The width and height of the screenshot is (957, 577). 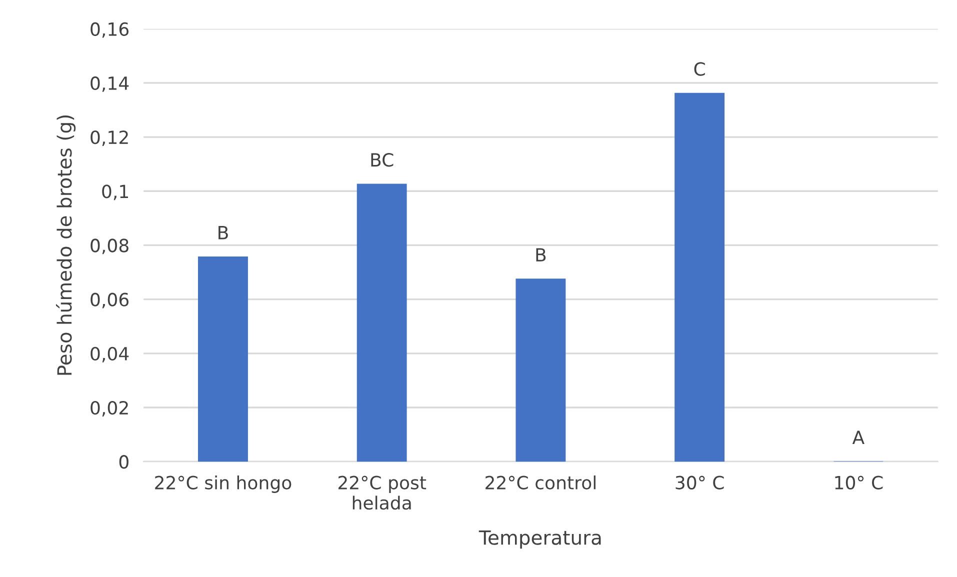 I want to click on y-tick-label: 0,04, so click(x=109, y=354).